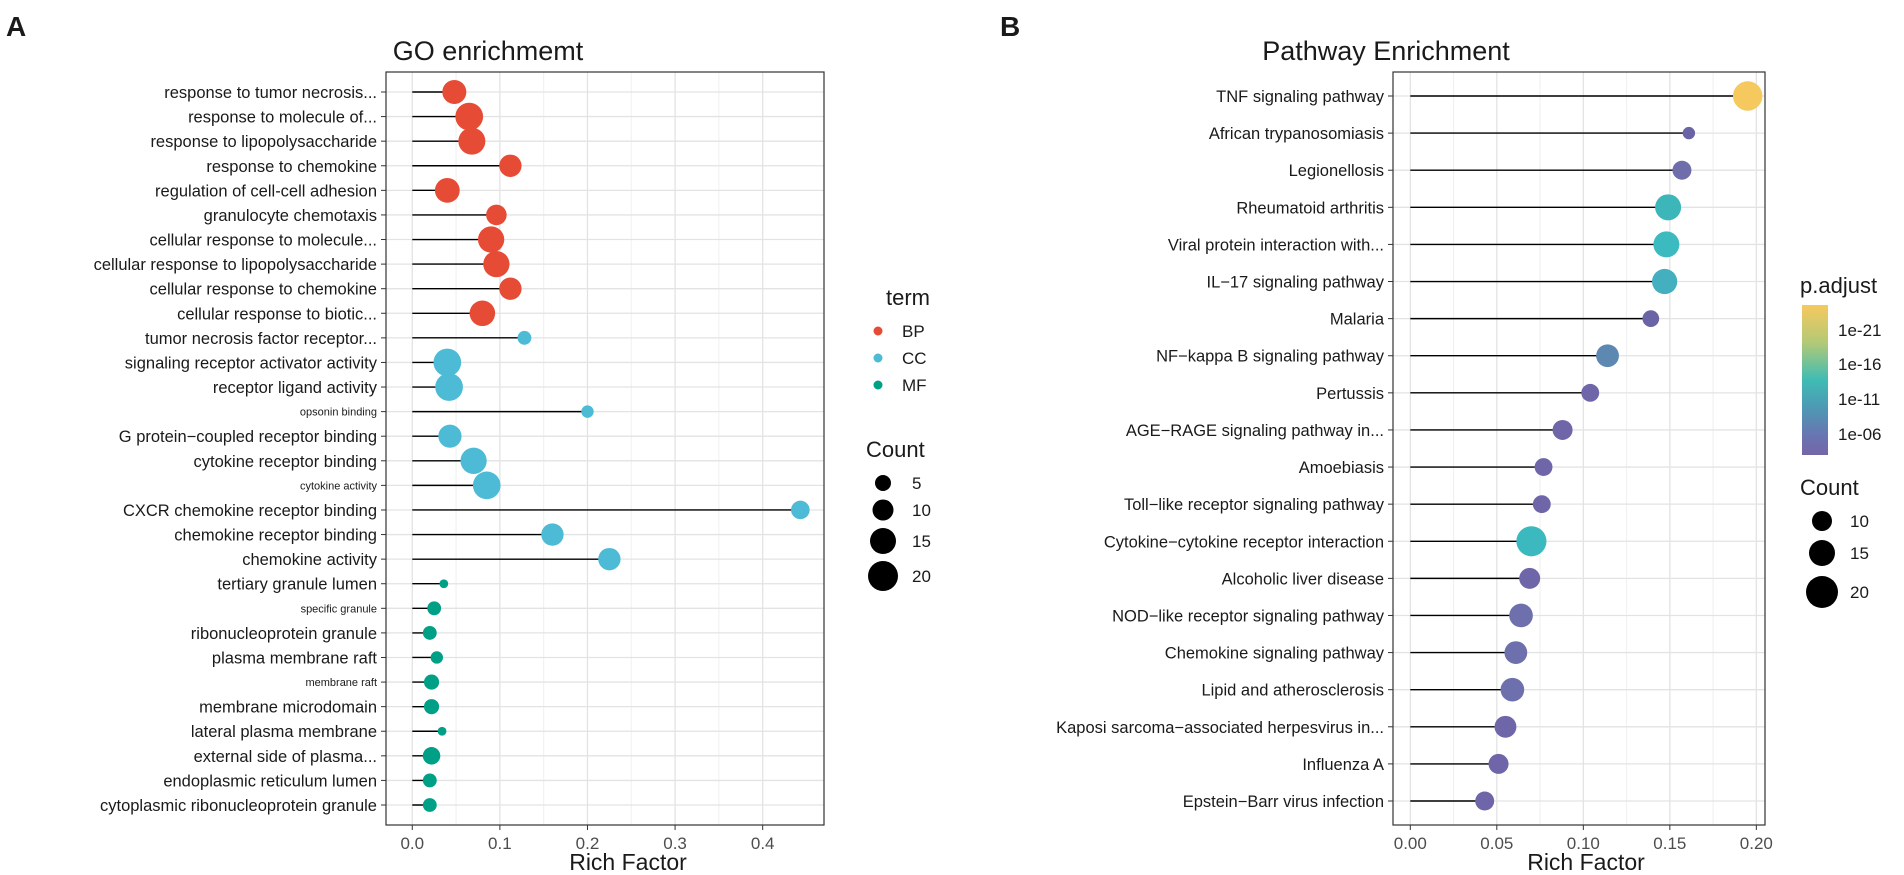 This screenshot has height=875, width=1904. I want to click on go-count-15-label: 15, so click(921, 541).